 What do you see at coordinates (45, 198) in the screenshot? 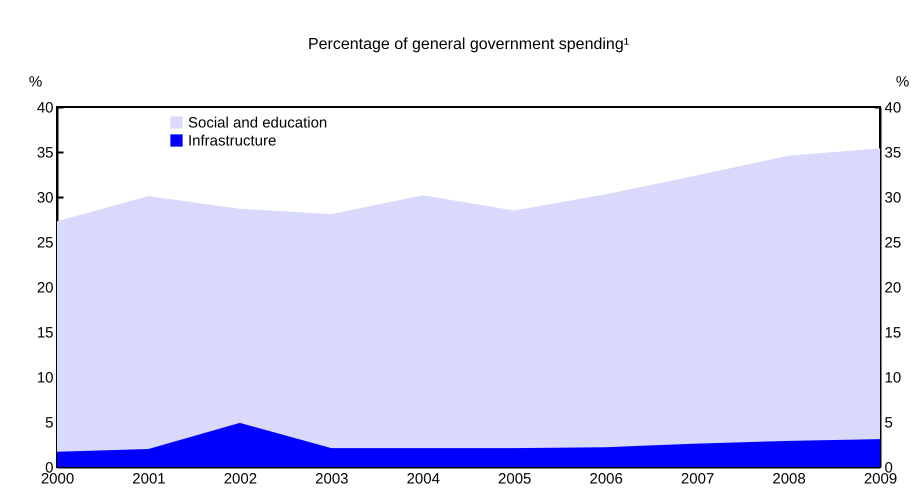
I see `y-tick-label: 30` at bounding box center [45, 198].